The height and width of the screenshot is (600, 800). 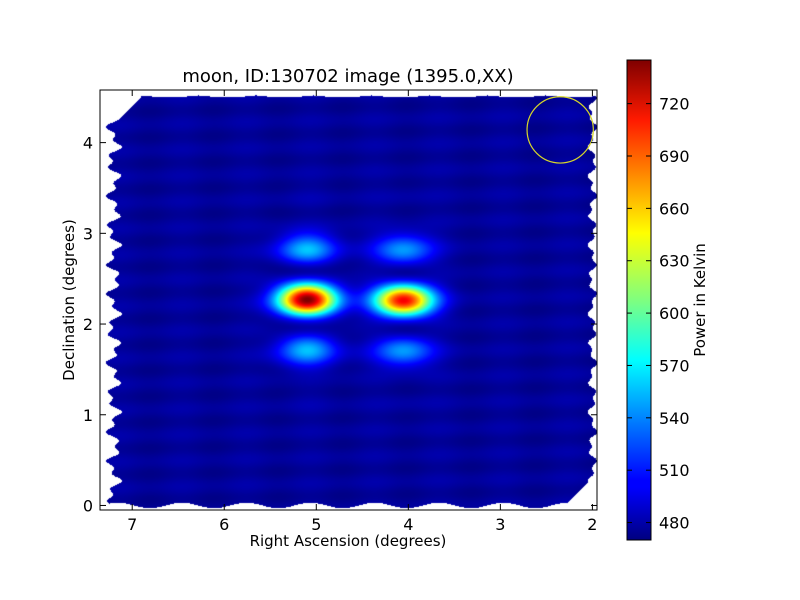 What do you see at coordinates (224, 524) in the screenshot?
I see `x-tick-label: 6` at bounding box center [224, 524].